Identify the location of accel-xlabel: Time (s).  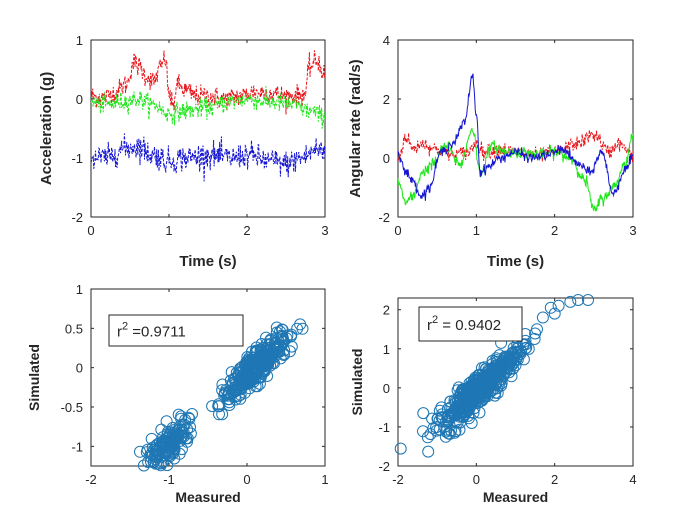
(207, 261).